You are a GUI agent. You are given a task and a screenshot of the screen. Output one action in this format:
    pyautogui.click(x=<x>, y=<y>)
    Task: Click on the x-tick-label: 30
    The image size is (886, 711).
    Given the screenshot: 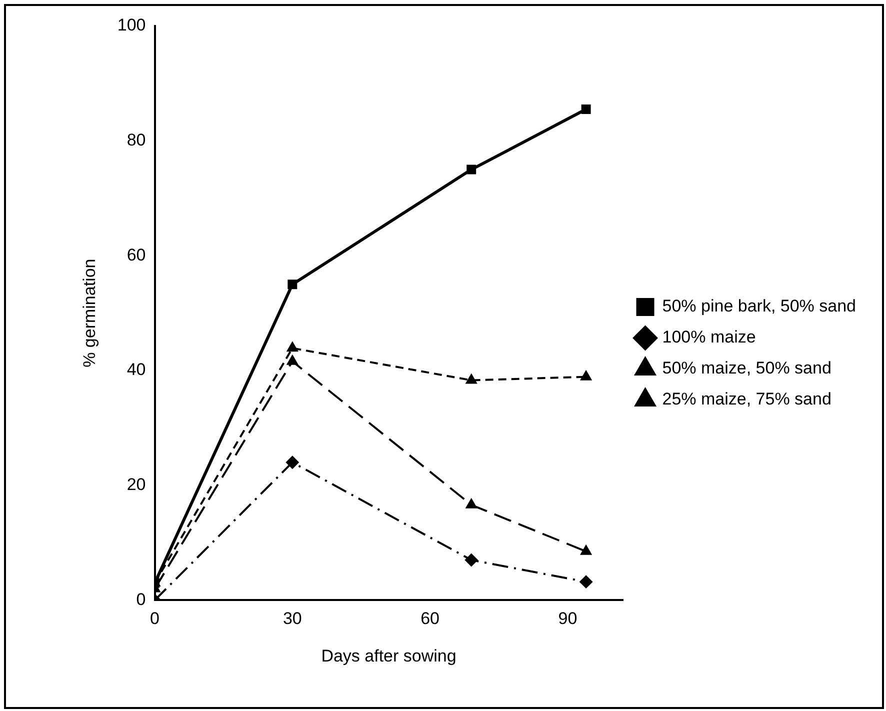 What is the action you would take?
    pyautogui.click(x=292, y=618)
    